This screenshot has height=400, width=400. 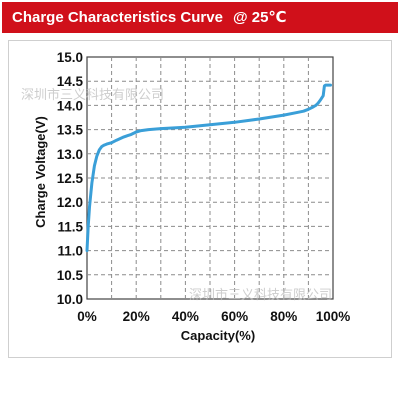 What do you see at coordinates (70, 299) in the screenshot?
I see `y-tick-label: 10.0` at bounding box center [70, 299].